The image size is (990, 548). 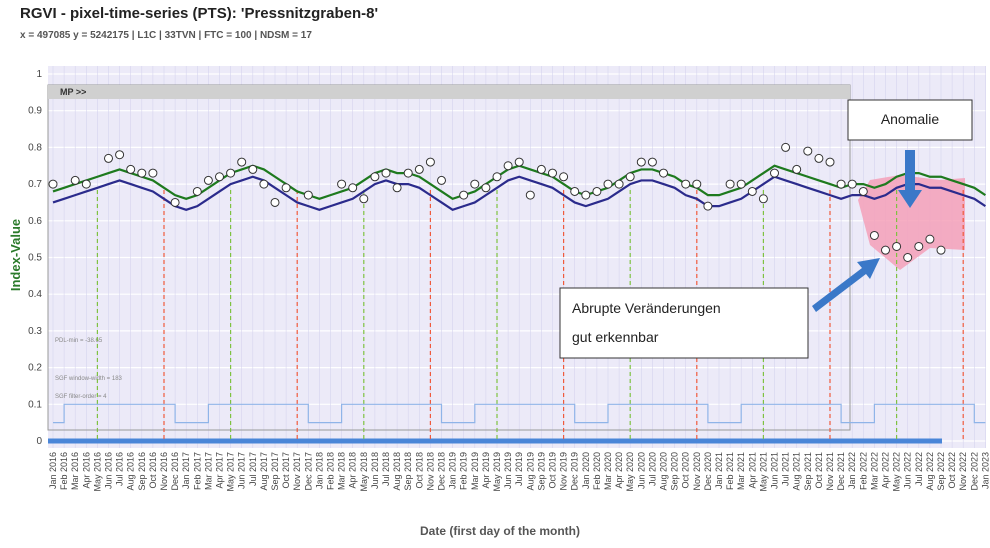 What do you see at coordinates (797, 471) in the screenshot?
I see `x-tick-label: Aug 2021` at bounding box center [797, 471].